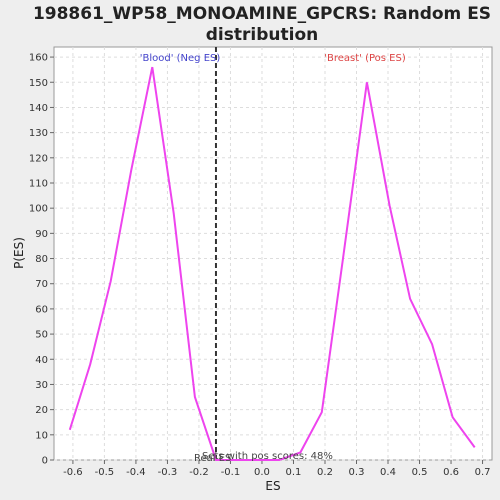 Image resolution: width=500 pixels, height=500 pixels. What do you see at coordinates (325, 472) in the screenshot?
I see `x-tick-label: 0.2` at bounding box center [325, 472].